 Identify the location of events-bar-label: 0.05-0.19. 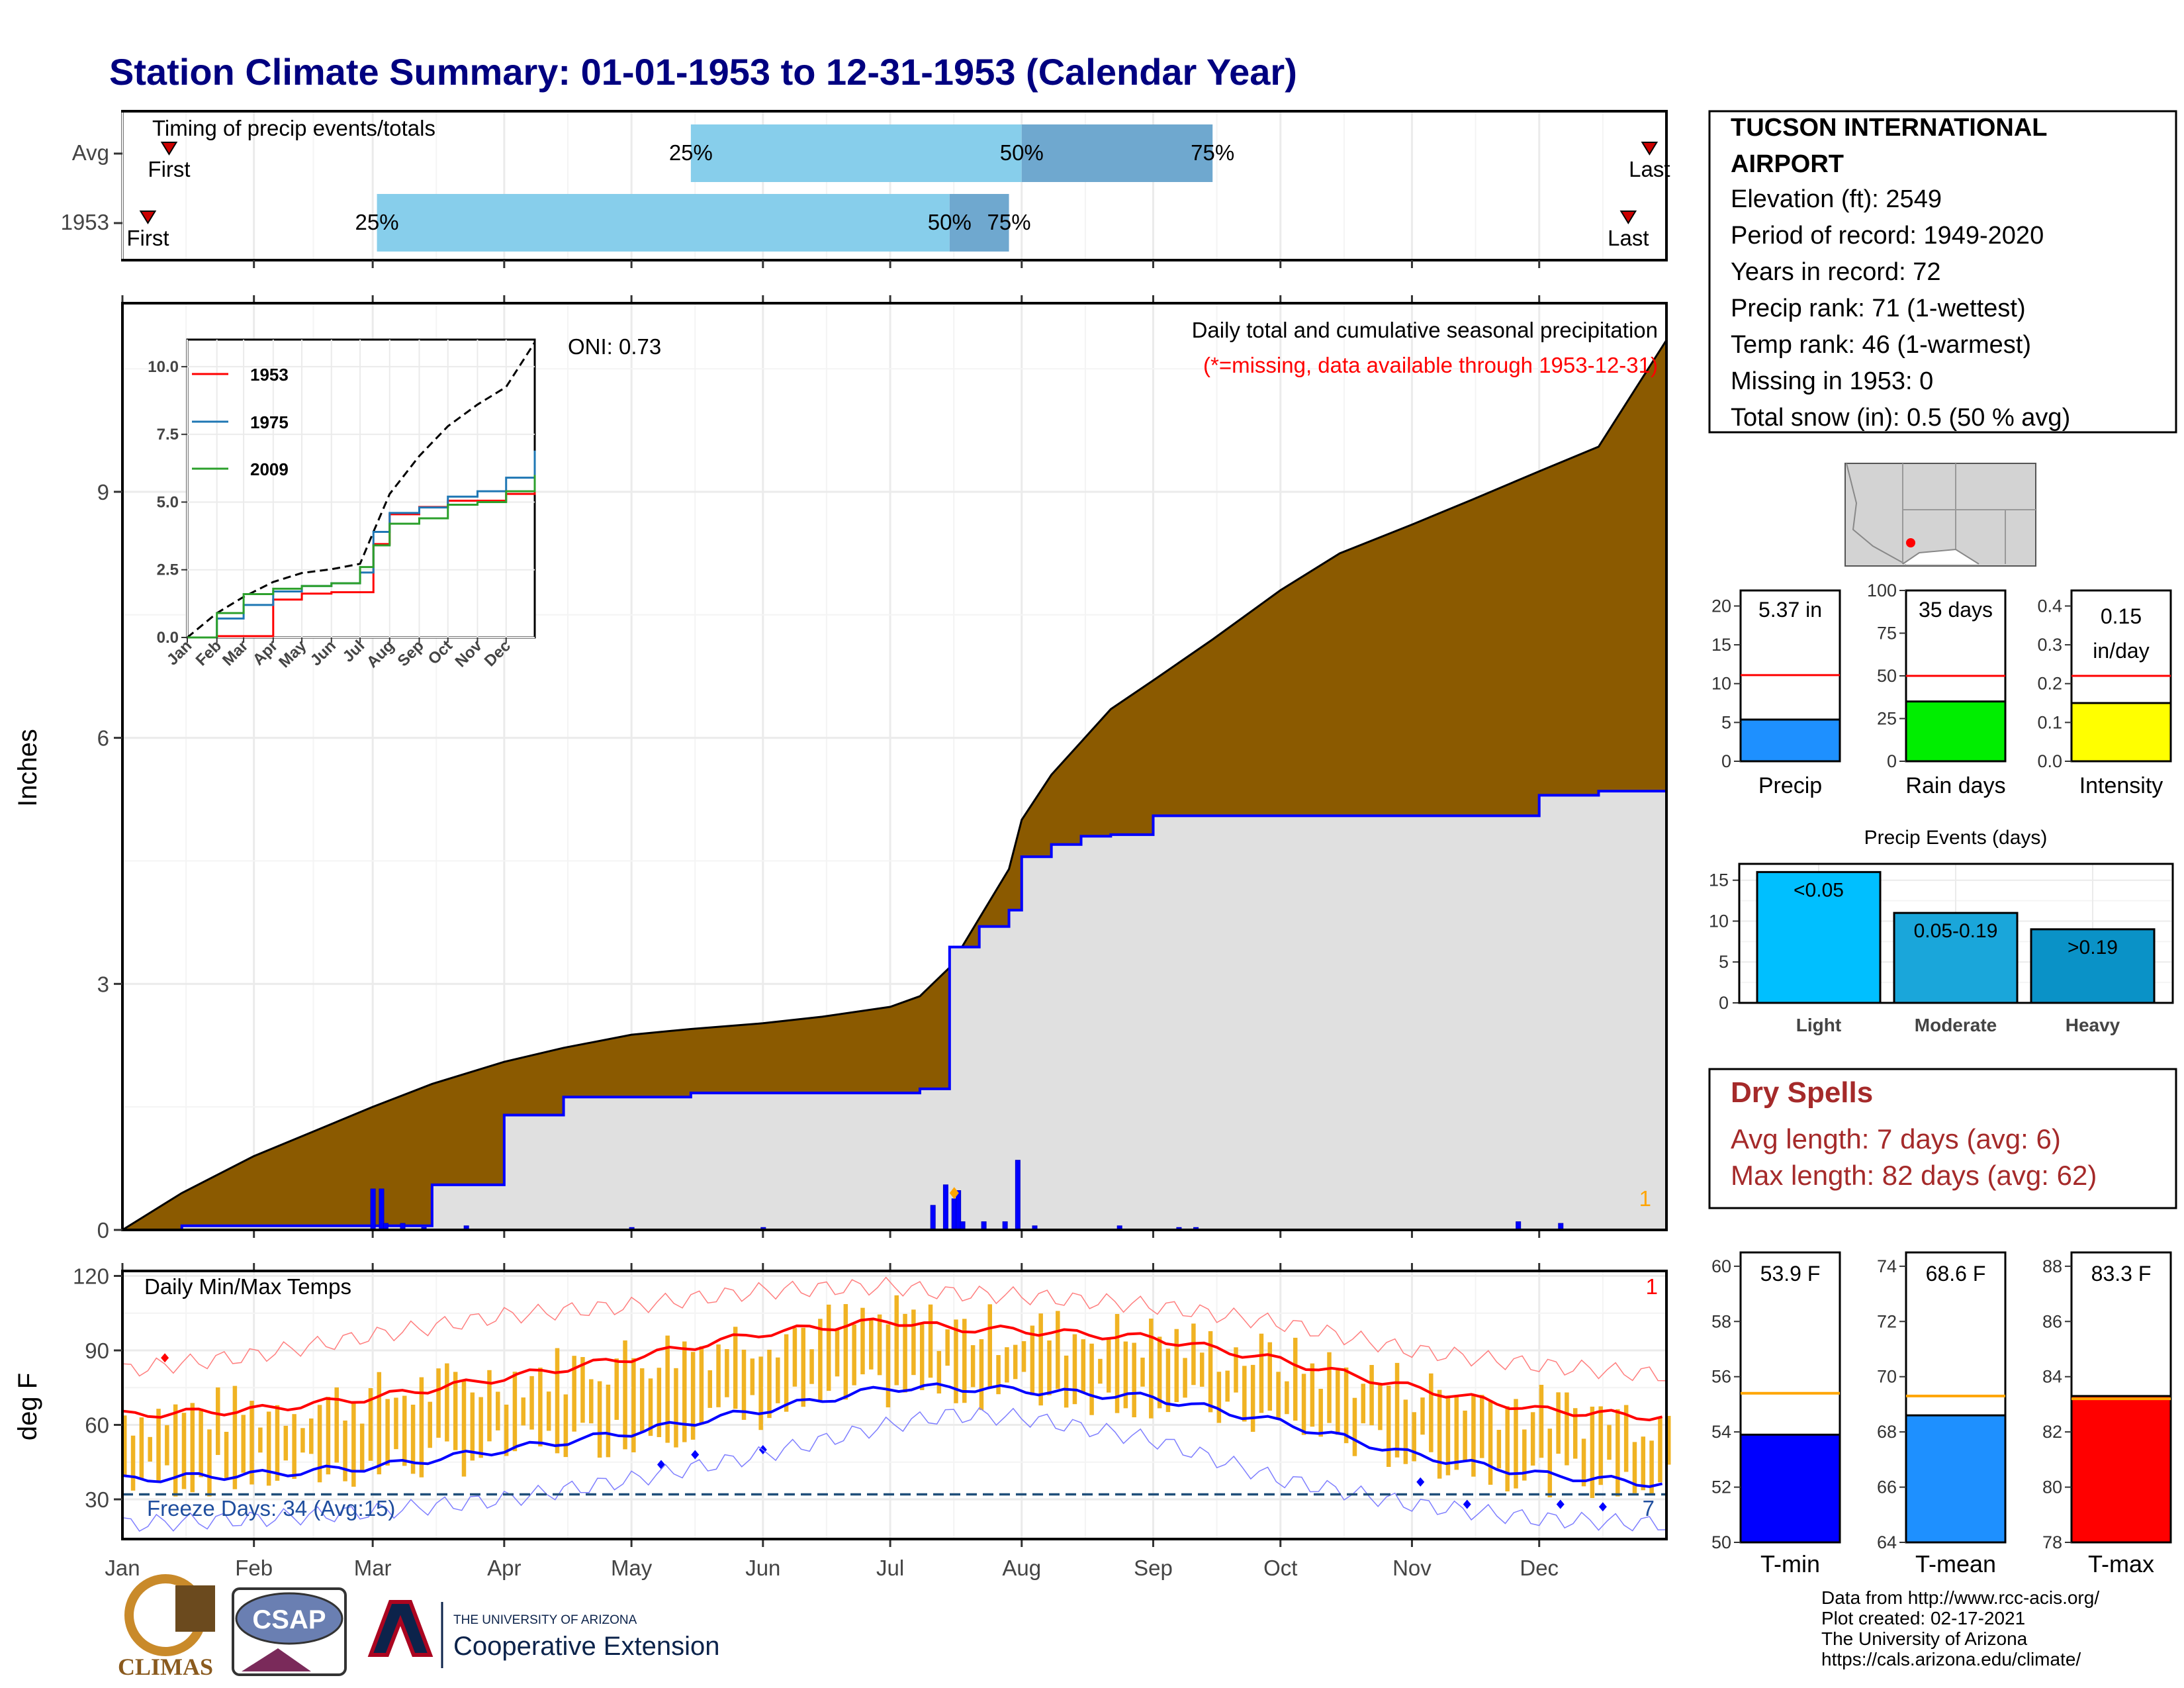
(1956, 931).